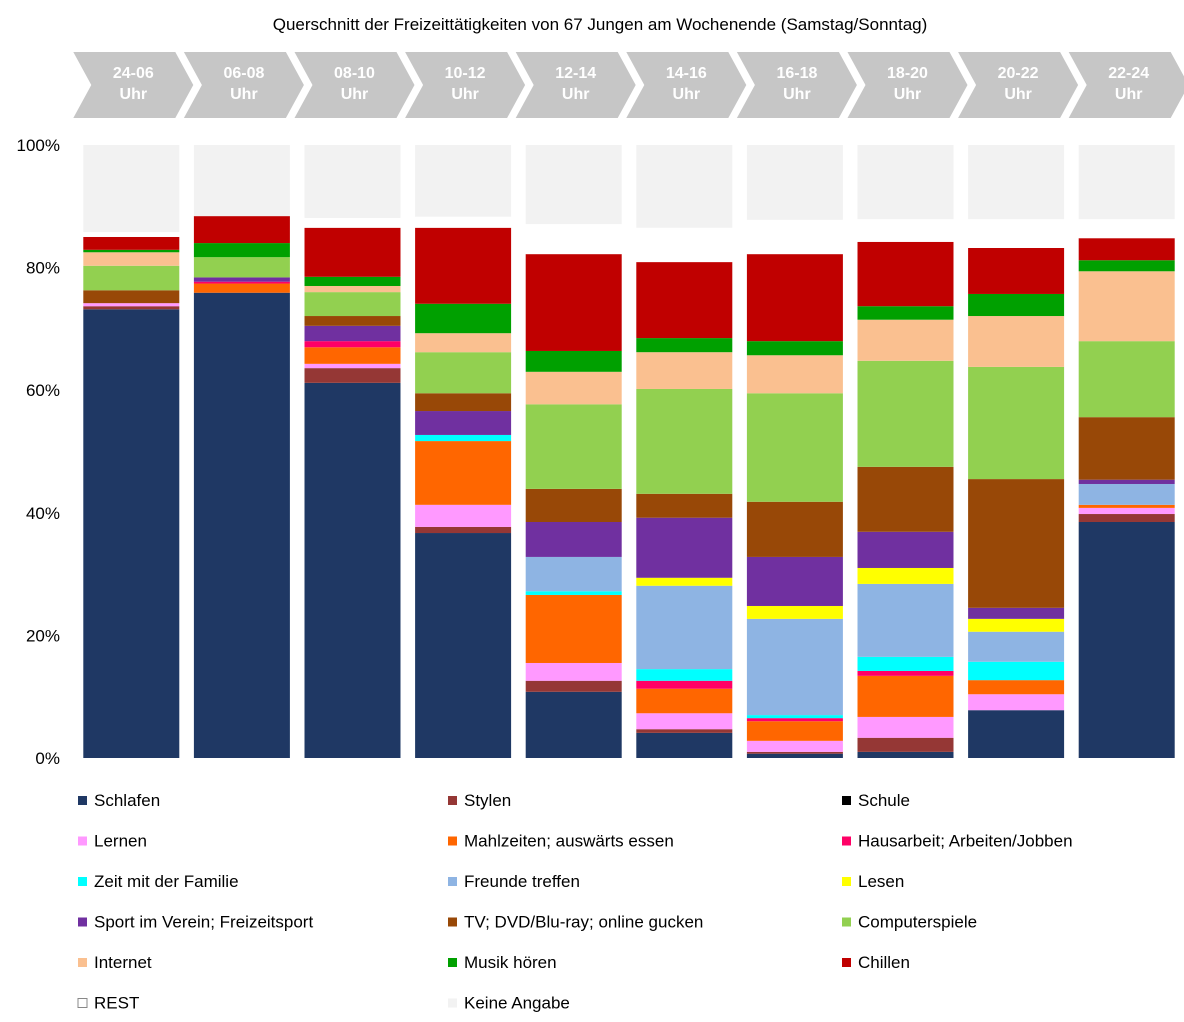 Image resolution: width=1184 pixels, height=1022 pixels. Describe the element at coordinates (965, 841) in the screenshot. I see `legend-label: Hausarbeit; Arbeiten/Jobben` at that location.